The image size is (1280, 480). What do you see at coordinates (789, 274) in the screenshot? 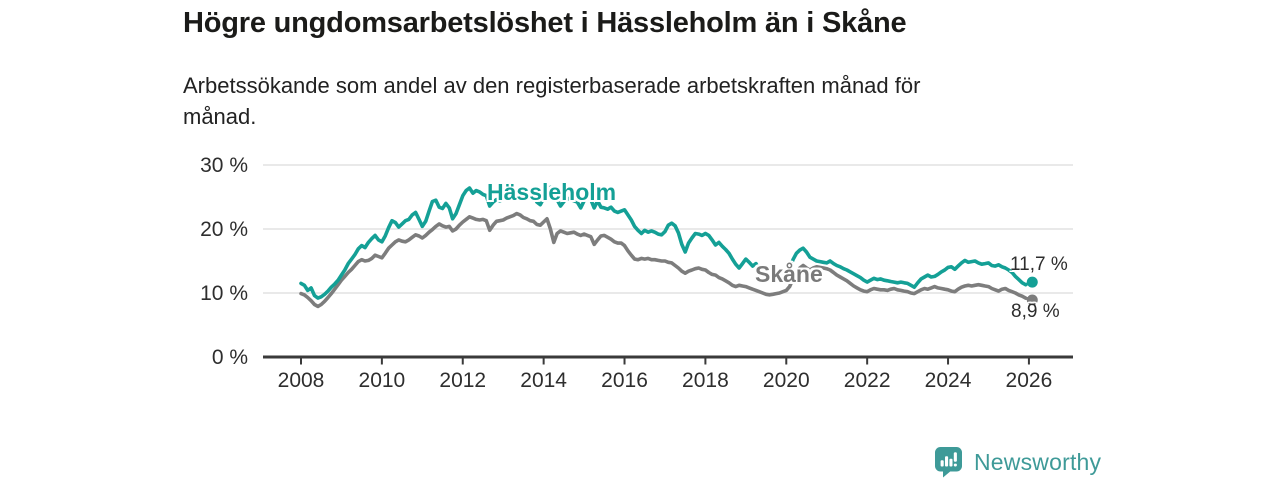
I see `series-label-skane: Skåne` at bounding box center [789, 274].